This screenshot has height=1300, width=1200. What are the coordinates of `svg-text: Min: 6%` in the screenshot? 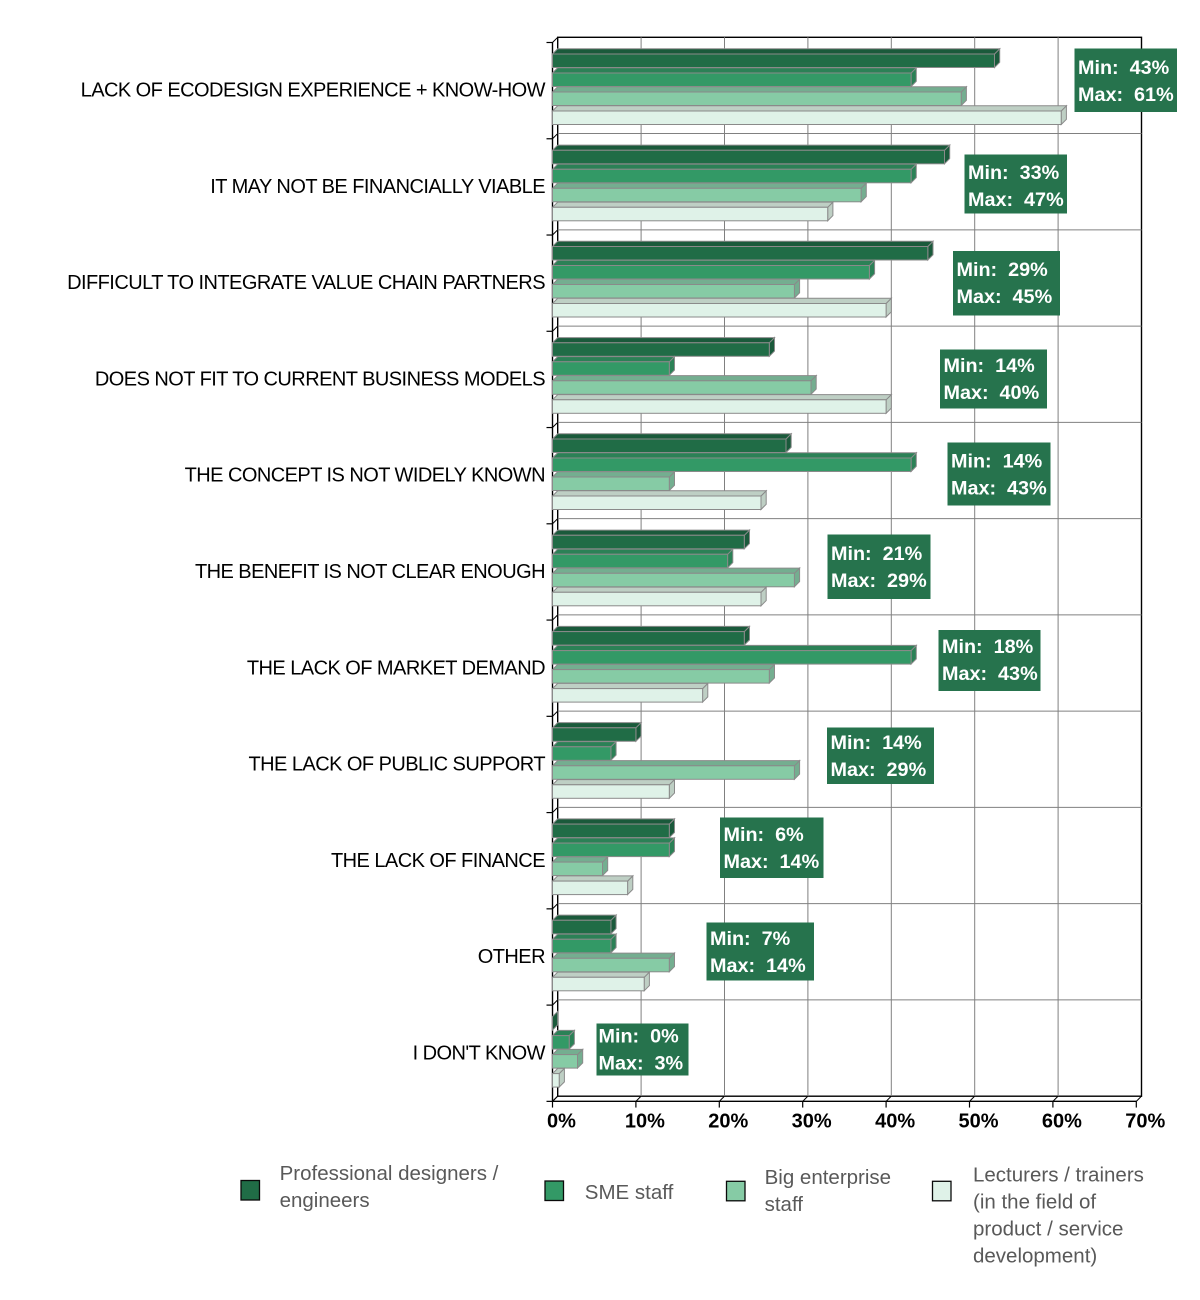 It's located at (764, 835).